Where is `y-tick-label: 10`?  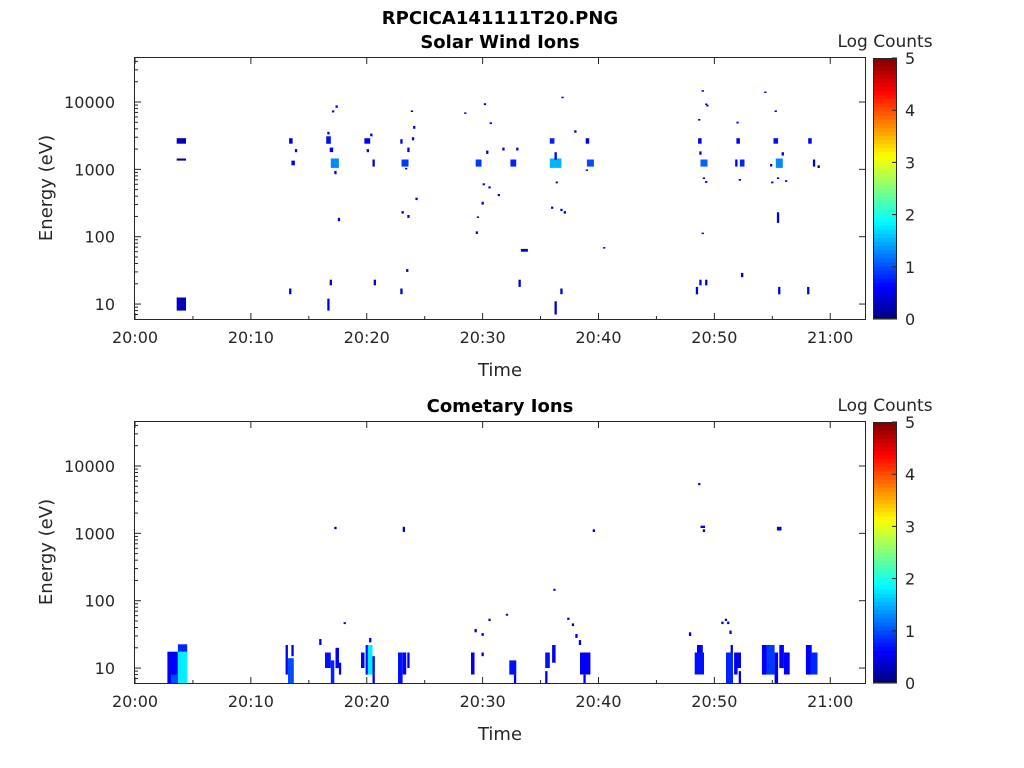 y-tick-label: 10 is located at coordinates (105, 668).